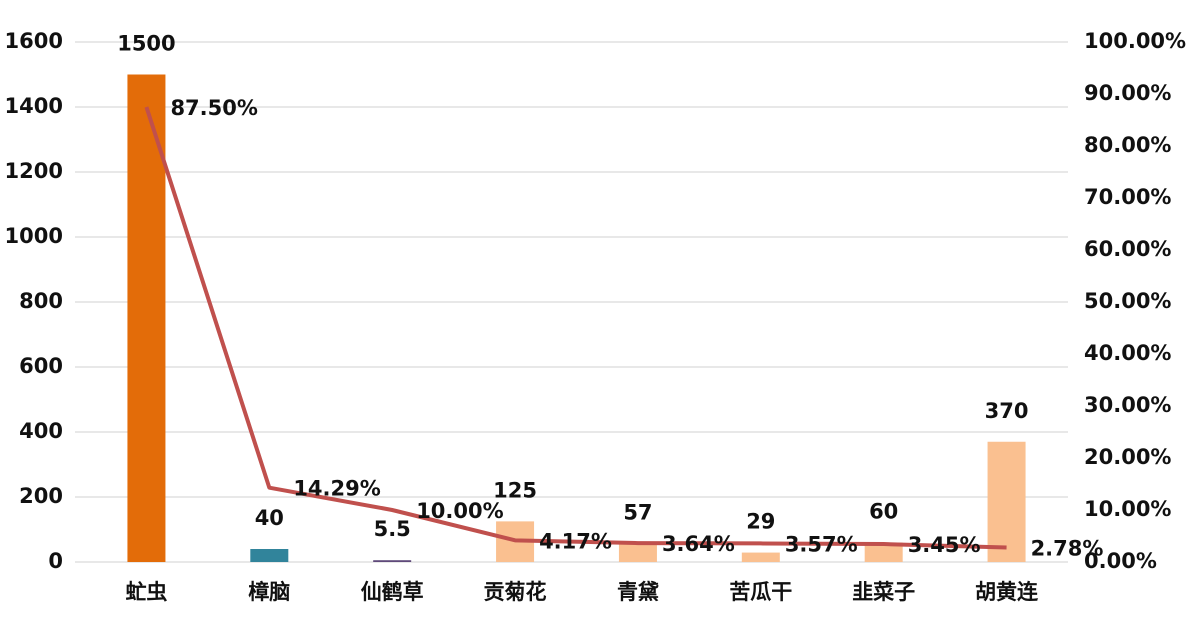 Image resolution: width=1200 pixels, height=642 pixels. What do you see at coordinates (269, 592) in the screenshot?
I see `x-tick-label: 樟脑` at bounding box center [269, 592].